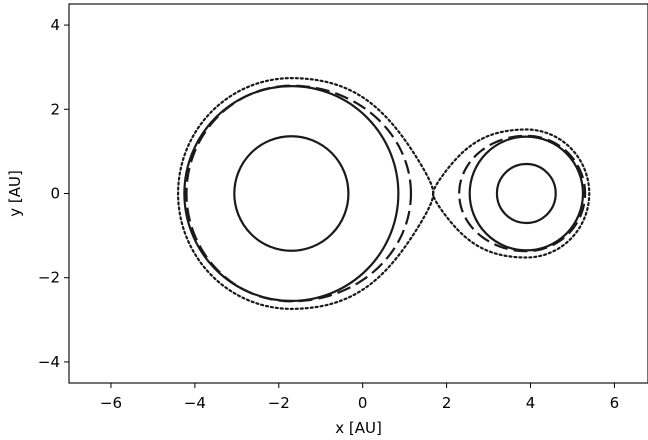 This screenshot has width=648, height=440. What do you see at coordinates (358, 428) in the screenshot?
I see `x-axis-label: x [AU]` at bounding box center [358, 428].